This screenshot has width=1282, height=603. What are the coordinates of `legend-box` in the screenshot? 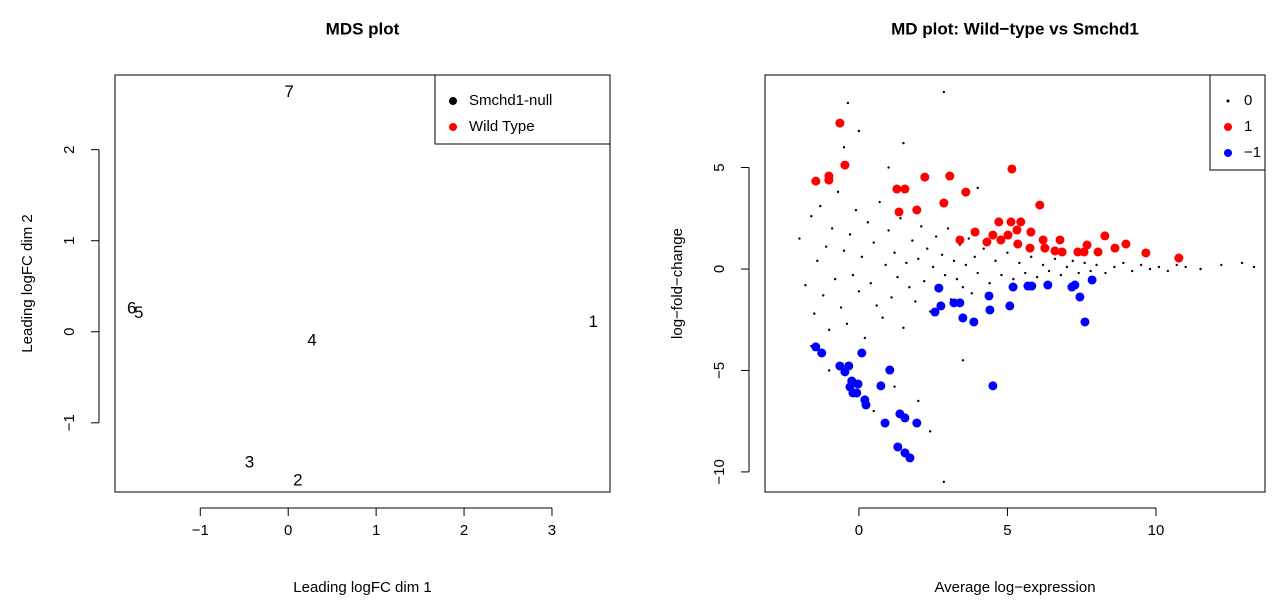 It's located at (1237, 122).